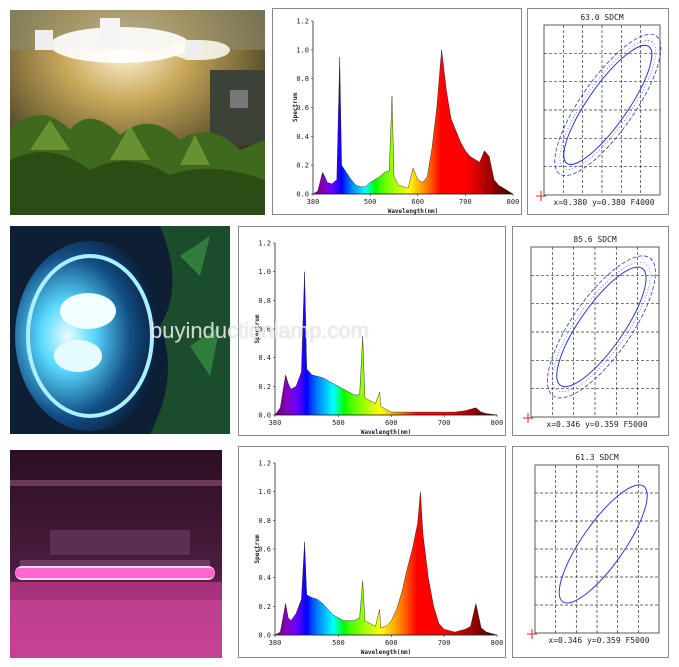 The width and height of the screenshot is (679, 667). I want to click on sdcm-ellipse-chart-3: 61.3 SDCM x=0.346 y=0.359 F5000, so click(590, 552).